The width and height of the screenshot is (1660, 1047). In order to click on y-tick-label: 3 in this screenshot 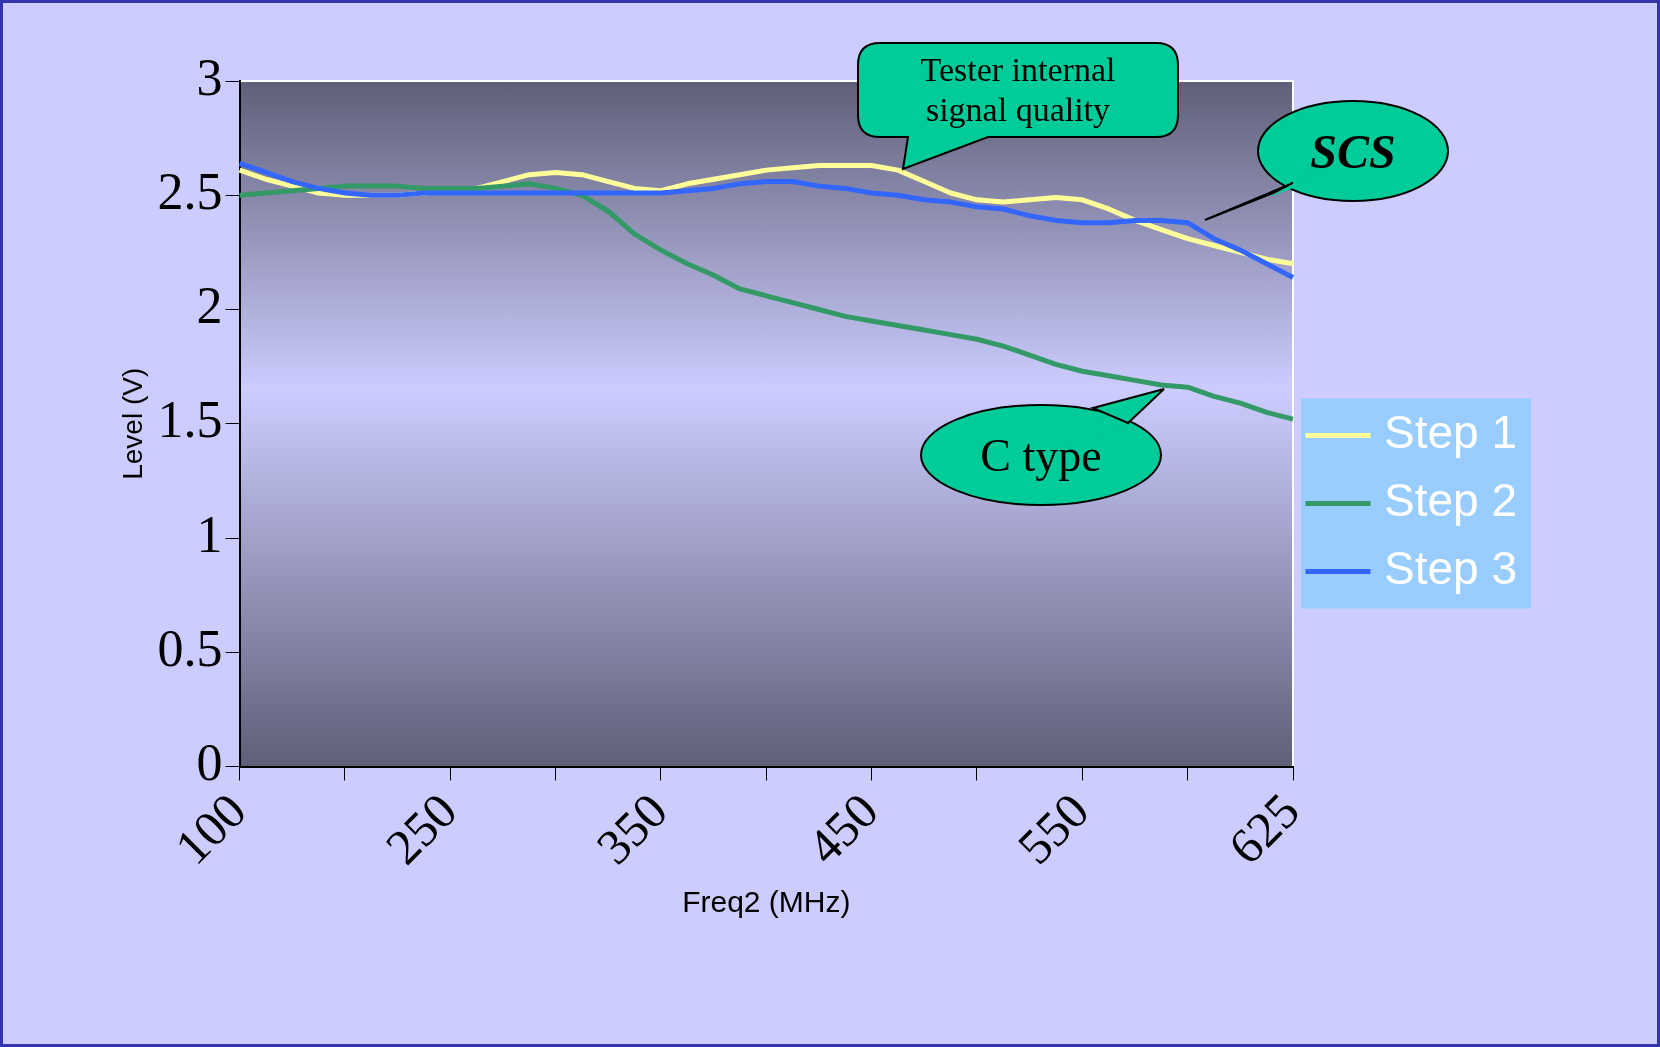, I will do `click(209, 77)`.